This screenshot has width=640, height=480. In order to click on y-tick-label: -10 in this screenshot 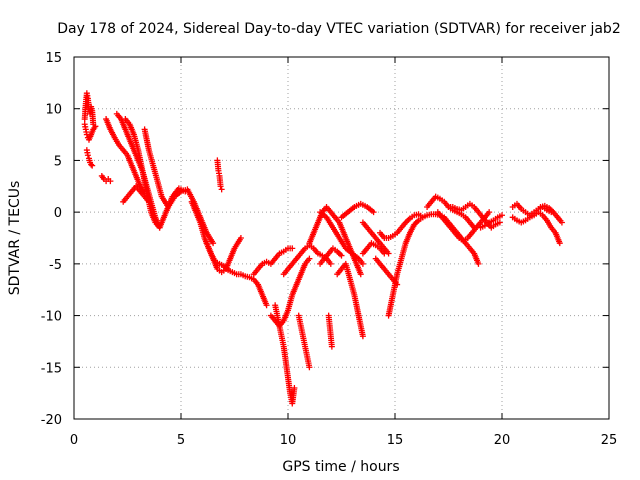, I will do `click(51, 317)`.